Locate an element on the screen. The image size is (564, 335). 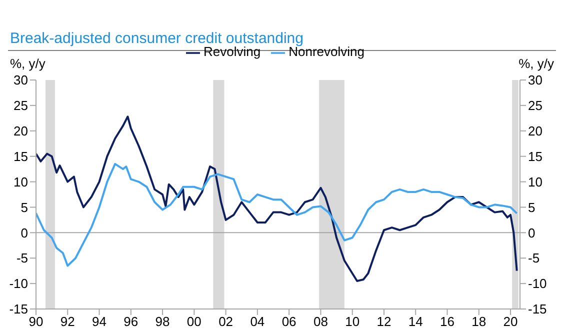
y-tick-label: 5 is located at coordinates (24, 207).